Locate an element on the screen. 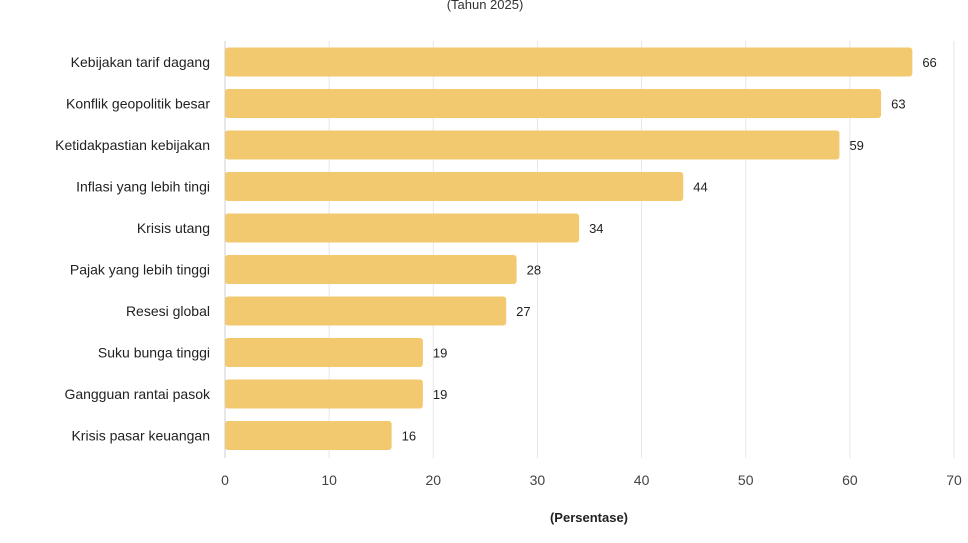 The width and height of the screenshot is (968, 543). value-label: 59 is located at coordinates (856, 145).